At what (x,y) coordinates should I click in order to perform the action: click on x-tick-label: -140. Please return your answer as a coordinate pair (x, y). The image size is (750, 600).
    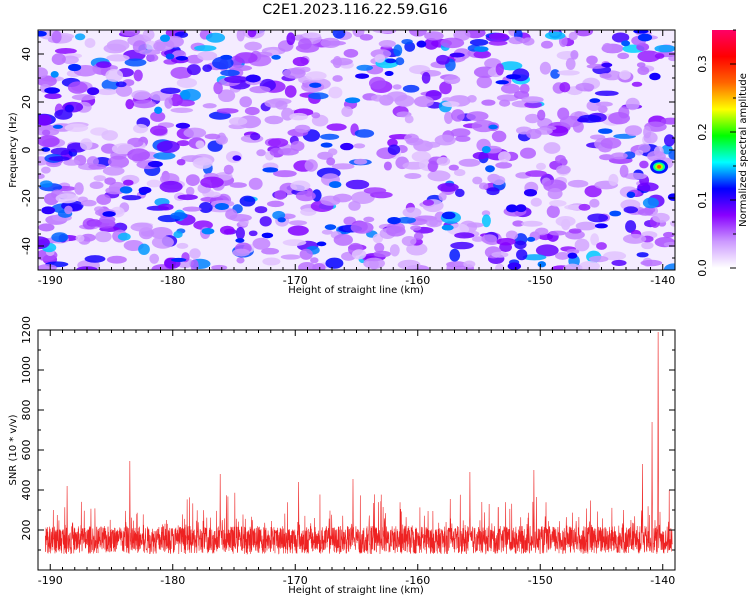
    Looking at the image, I should click on (662, 580).